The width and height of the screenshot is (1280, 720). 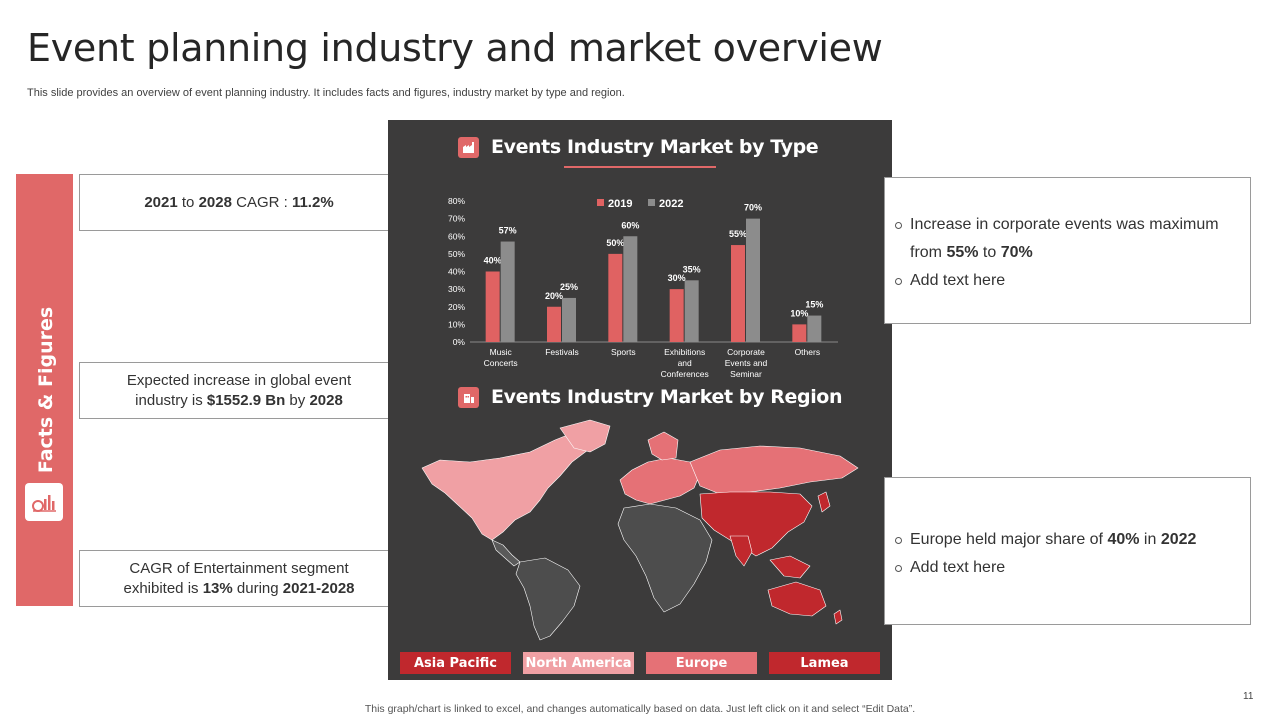 What do you see at coordinates (701, 663) in the screenshot?
I see `region-europe: Europe` at bounding box center [701, 663].